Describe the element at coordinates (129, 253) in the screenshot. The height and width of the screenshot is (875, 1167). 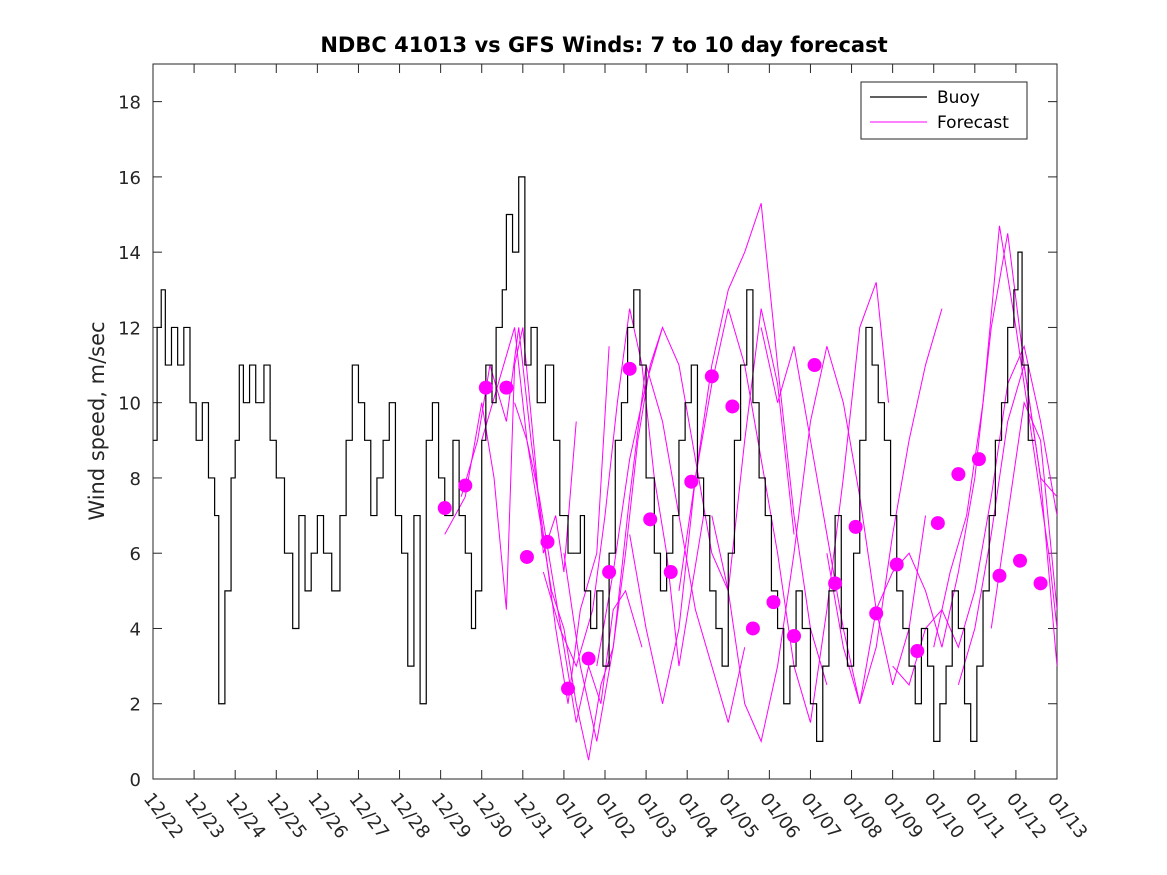
I see `y-tick-label: 14` at that location.